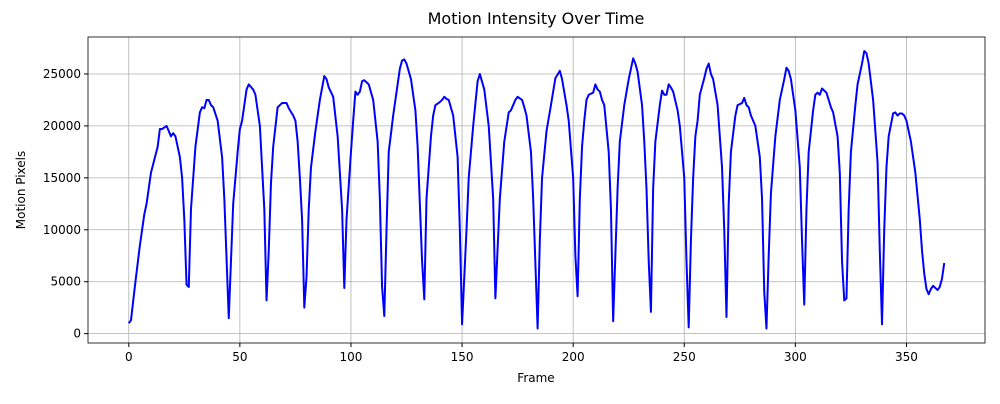 This screenshot has height=404, width=1000. I want to click on y-tick-label: 20000, so click(62, 126).